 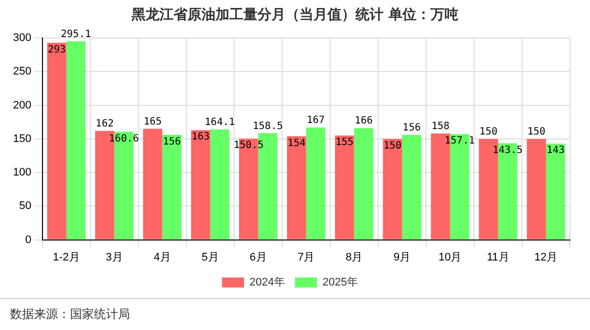 I want to click on x-tick-label: 9月, so click(x=402, y=257).